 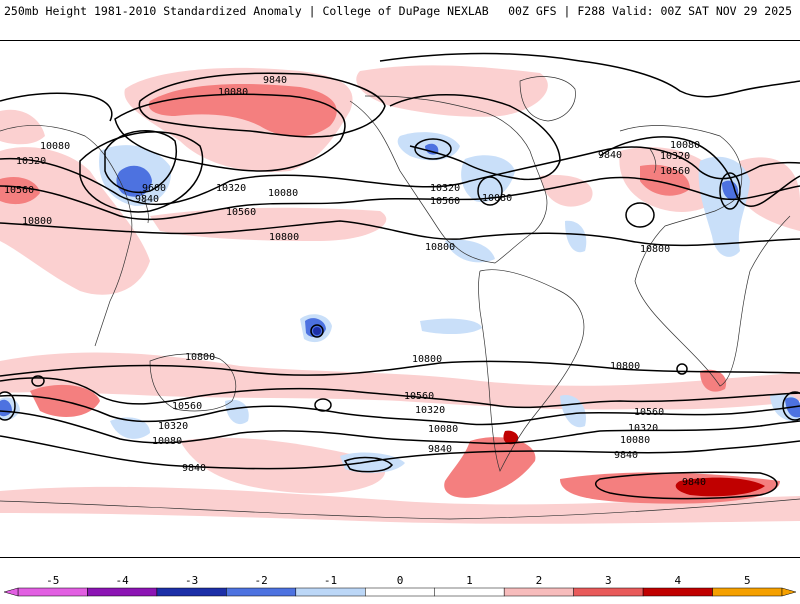 I want to click on coast-north-america, so click(x=448, y=179).